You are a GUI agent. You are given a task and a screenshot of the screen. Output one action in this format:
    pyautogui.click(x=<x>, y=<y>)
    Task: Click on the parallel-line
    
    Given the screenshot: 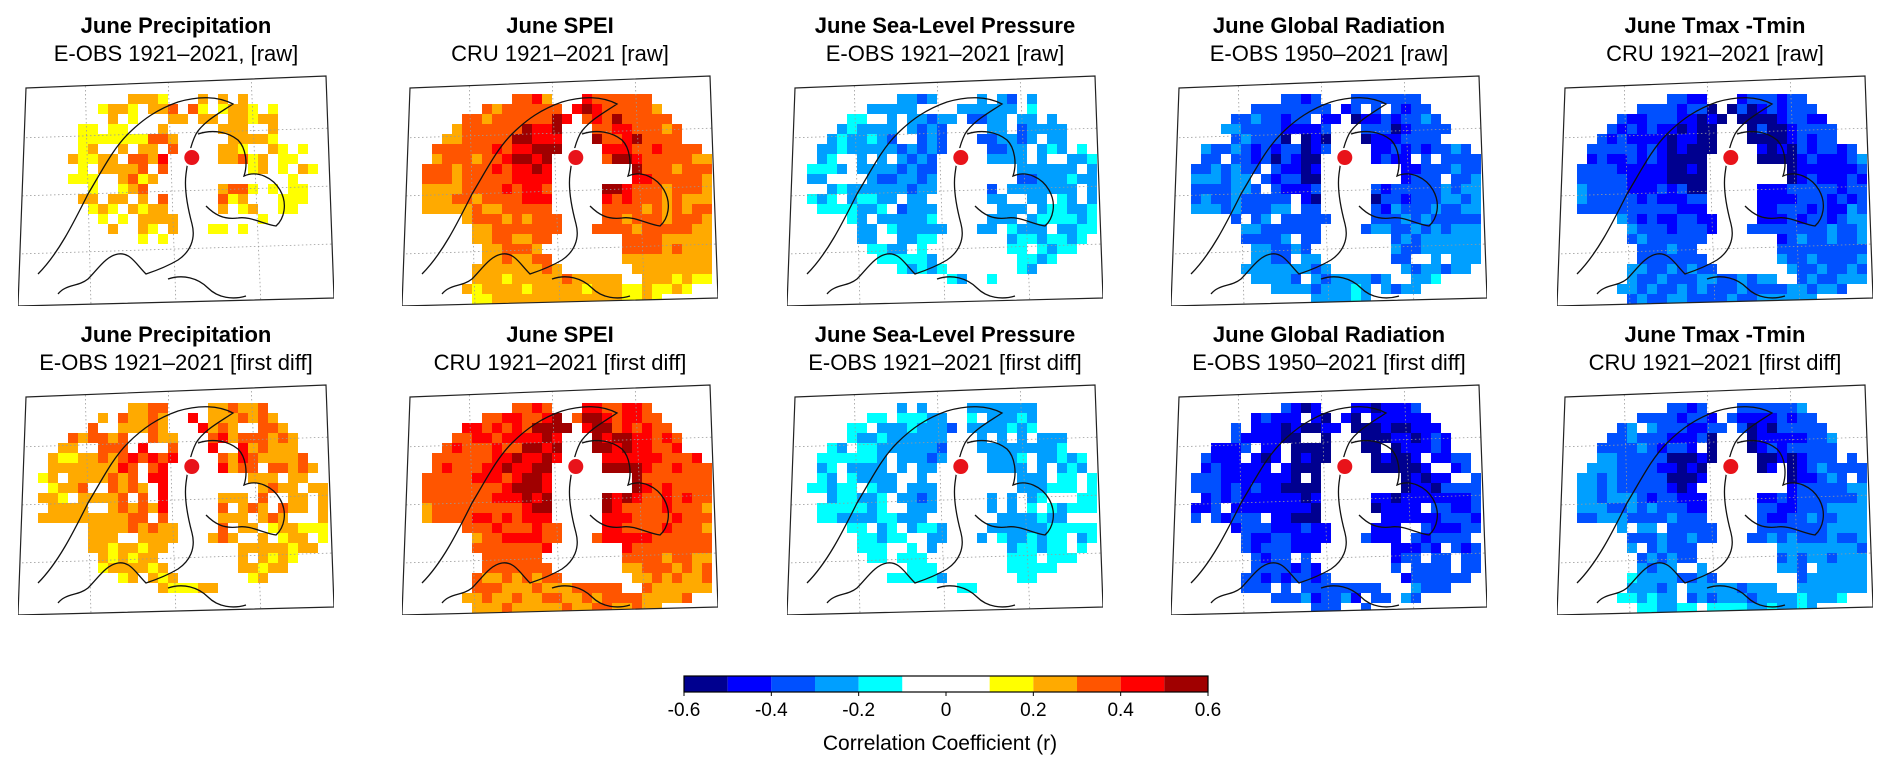 What is the action you would take?
    pyautogui.click(x=945, y=558)
    